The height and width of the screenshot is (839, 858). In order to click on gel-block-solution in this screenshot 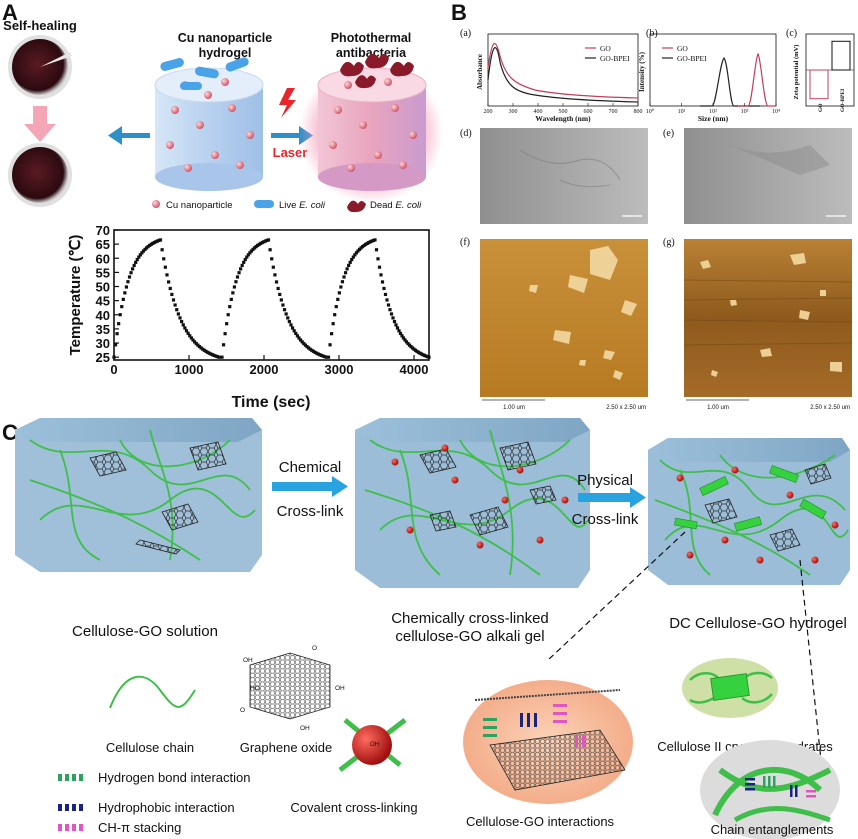, I will do `click(138, 495)`.